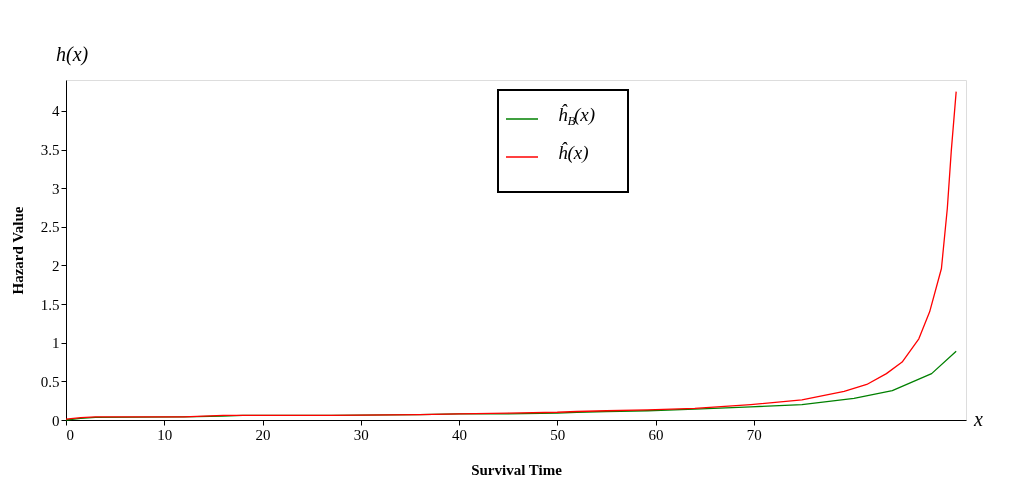 The image size is (1032, 499). Describe the element at coordinates (50, 150) in the screenshot. I see `y-tick-label: 3.5` at that location.